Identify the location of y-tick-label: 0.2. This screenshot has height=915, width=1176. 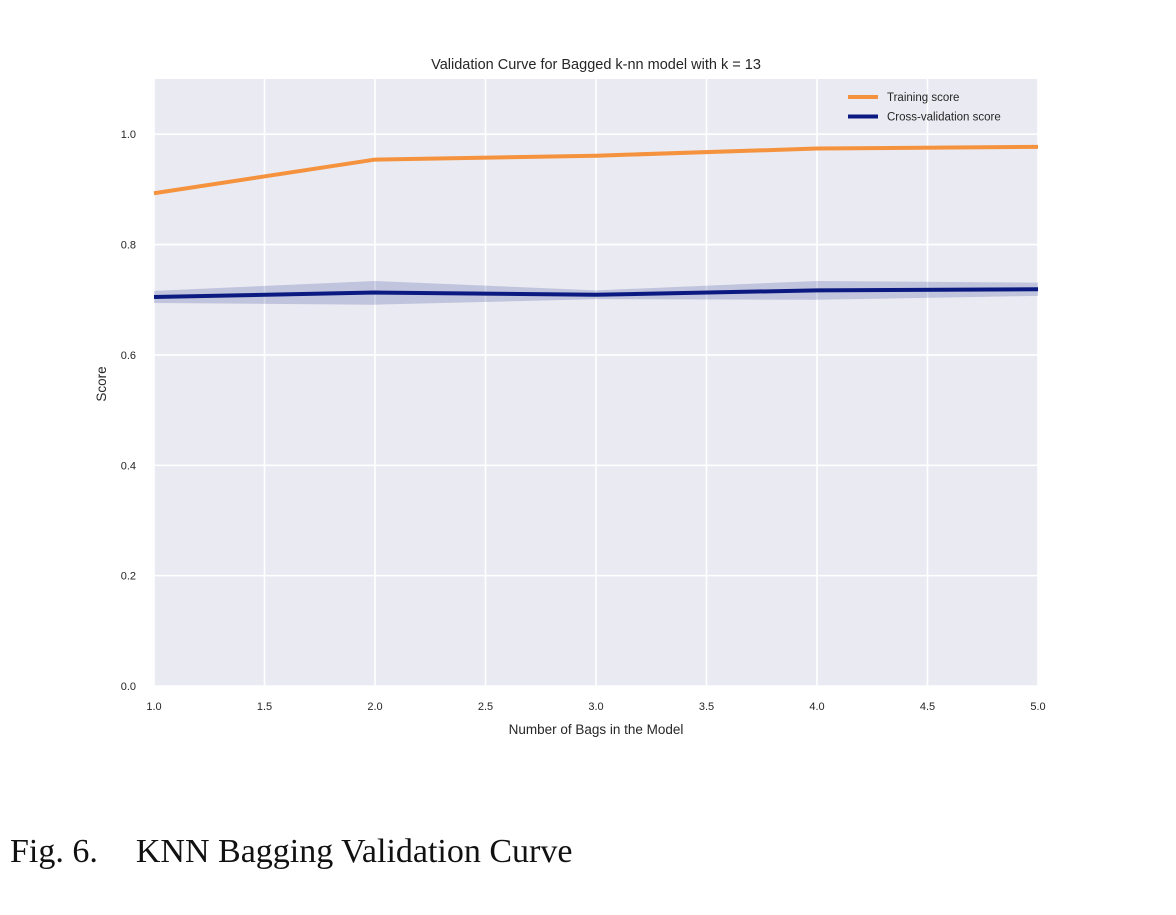
(128, 577).